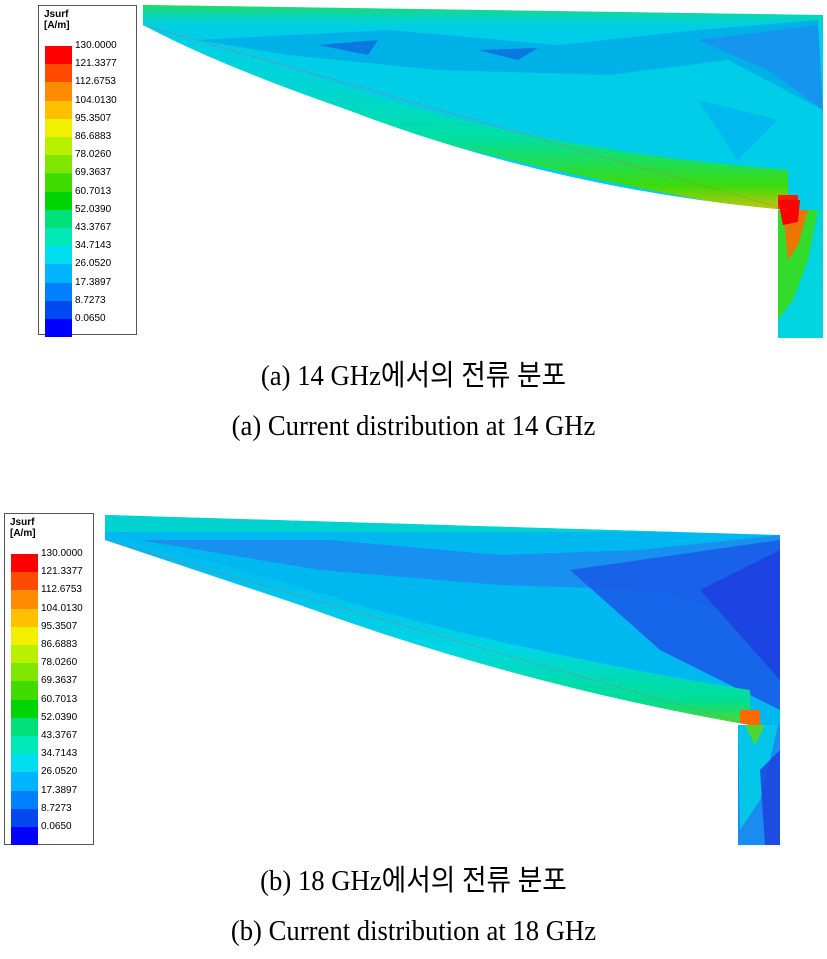 The image size is (827, 959). Describe the element at coordinates (413, 931) in the screenshot. I see `caption-english: (b) Current distribution at 18 GHz` at that location.